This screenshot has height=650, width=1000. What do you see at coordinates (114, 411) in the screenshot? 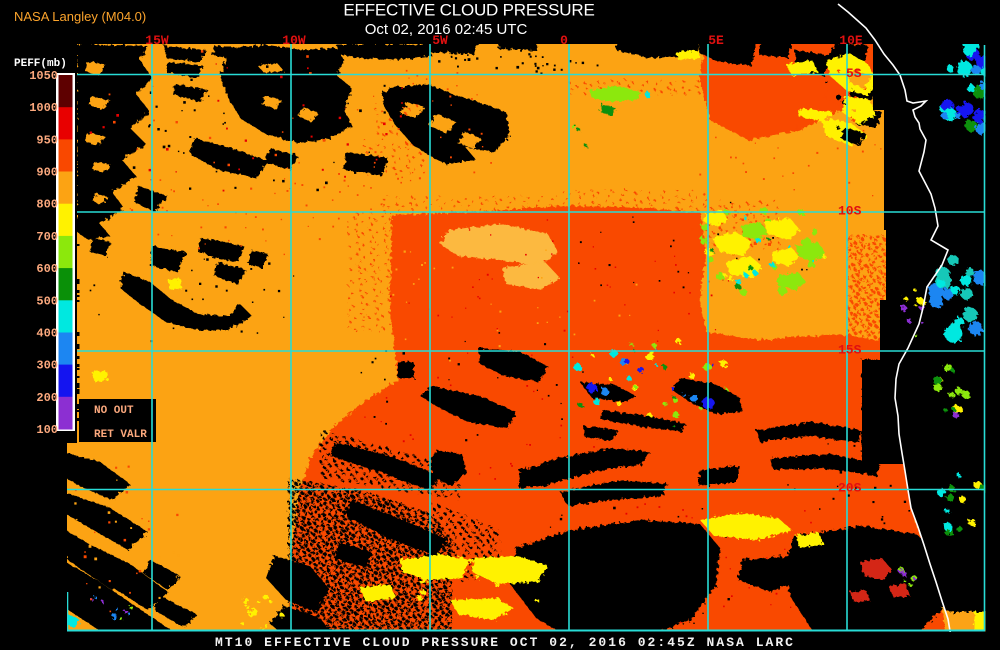
I see `svg-text: NO OUT` at bounding box center [114, 411].